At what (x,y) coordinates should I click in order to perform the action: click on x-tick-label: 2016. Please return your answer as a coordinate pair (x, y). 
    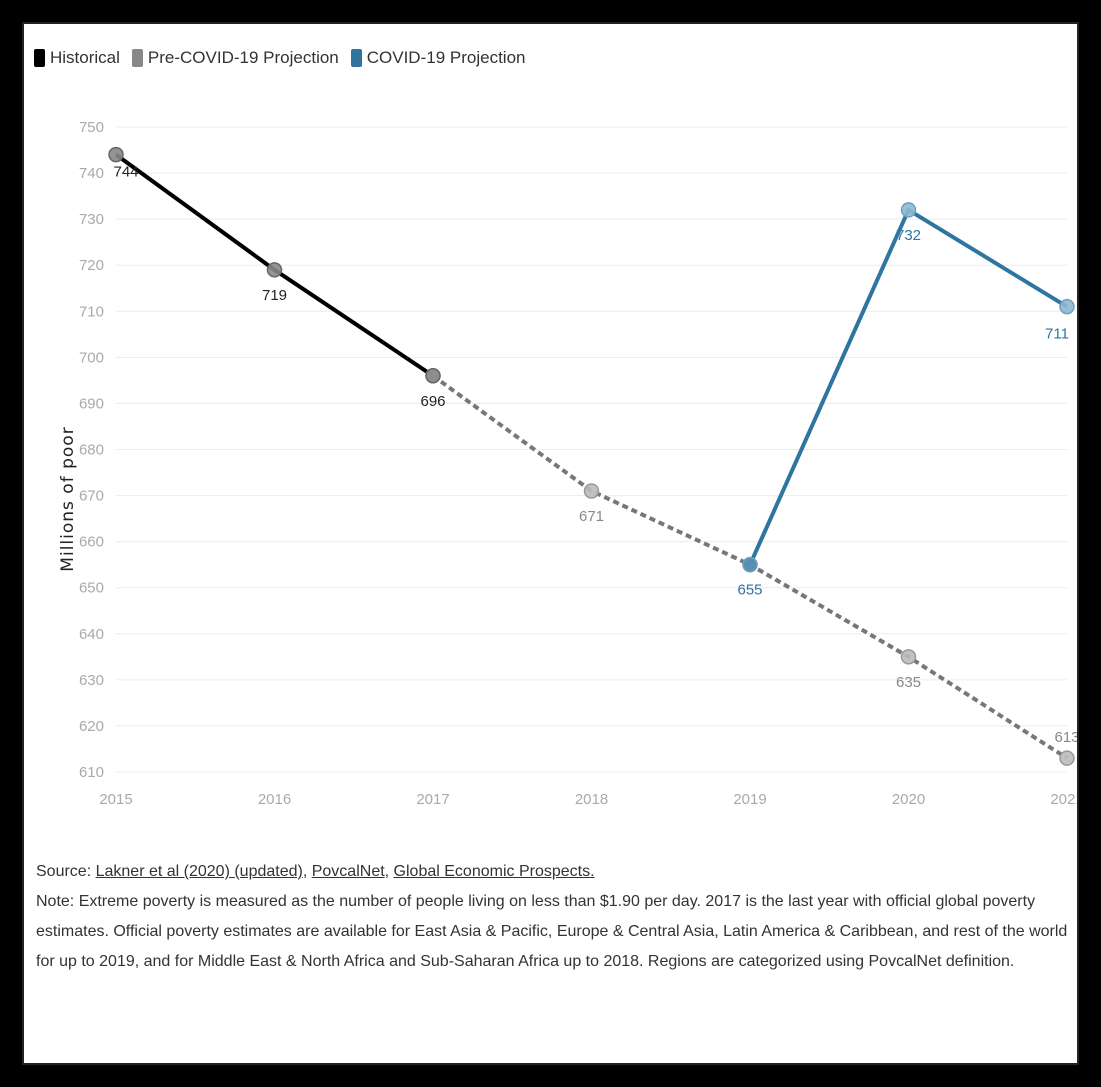
    Looking at the image, I should click on (274, 799).